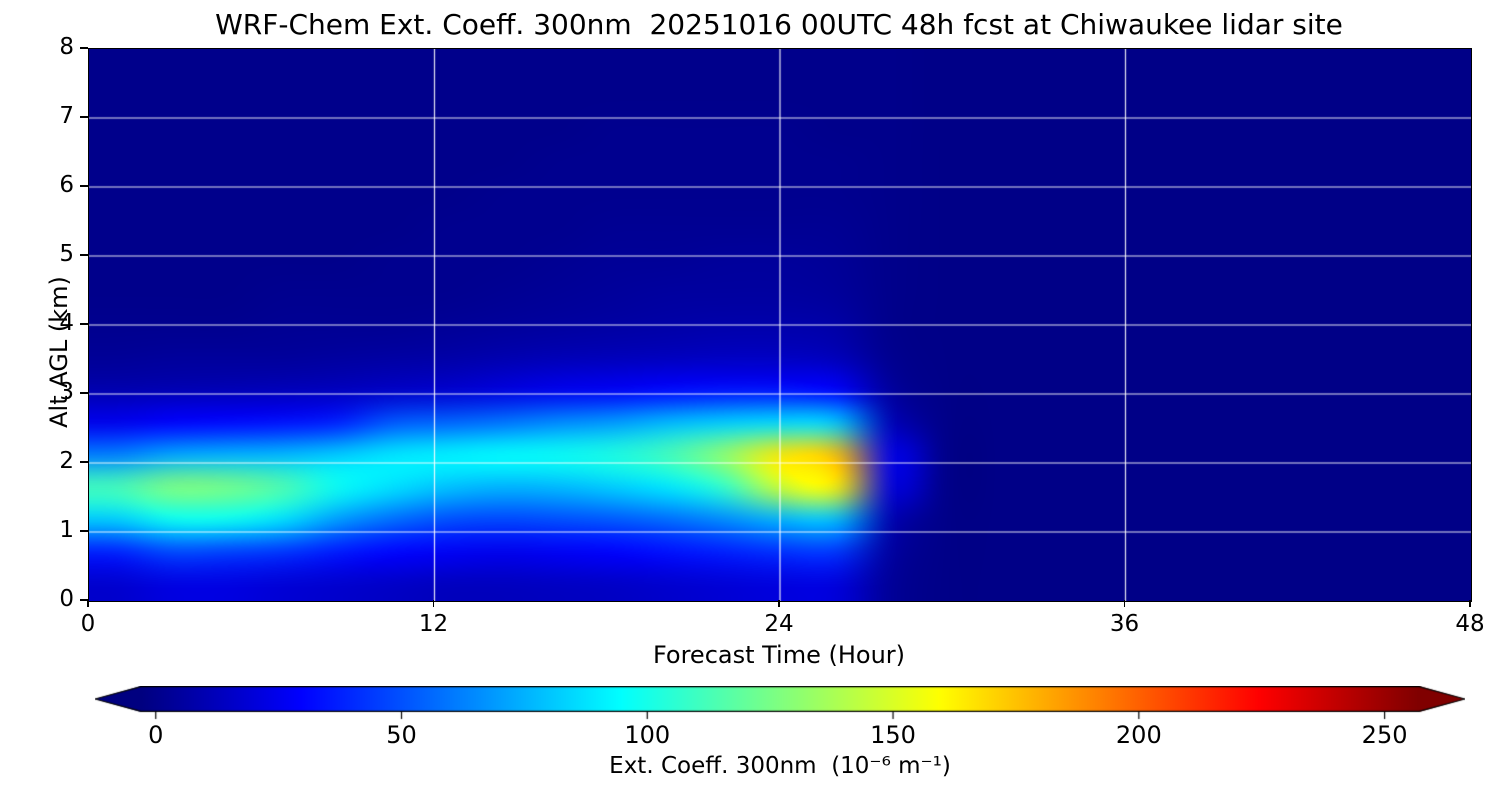 The image size is (1500, 800). What do you see at coordinates (401, 735) in the screenshot?
I see `colorbar-tick-label: 50` at bounding box center [401, 735].